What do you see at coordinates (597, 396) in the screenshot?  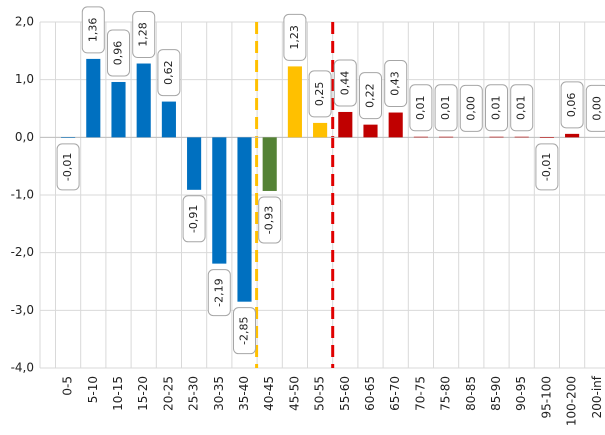 I see `x-tick-label: 200-inf` at bounding box center [597, 396].